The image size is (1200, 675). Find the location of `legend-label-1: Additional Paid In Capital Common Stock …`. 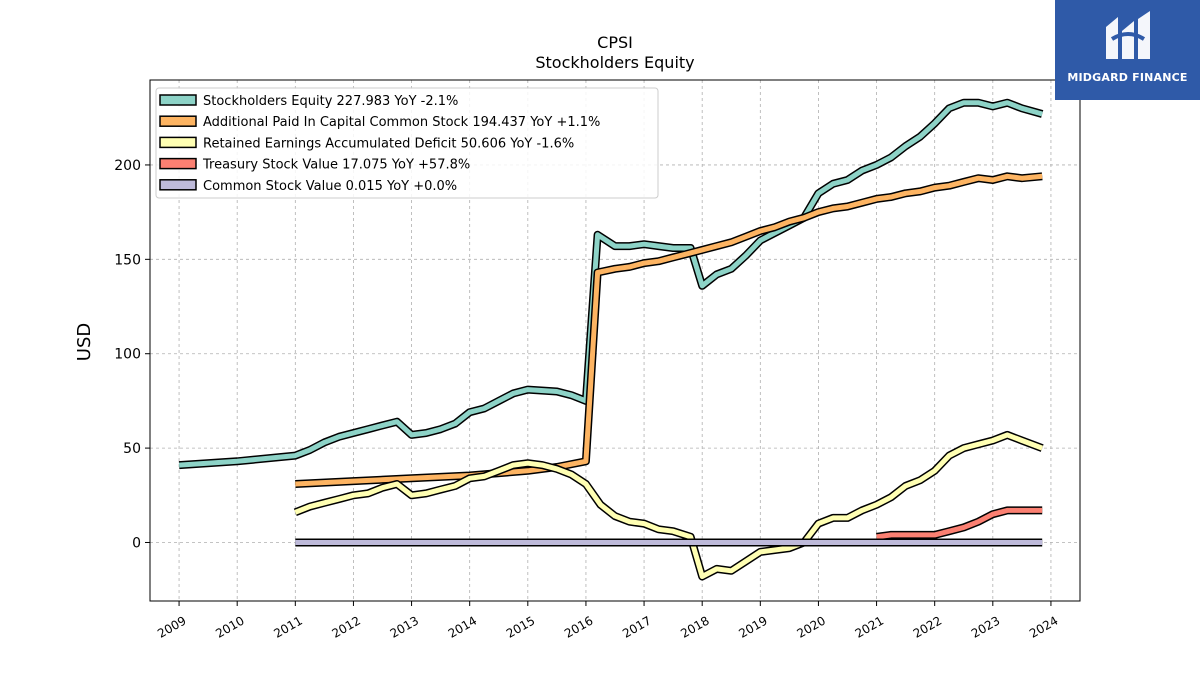

legend-label-1: Additional Paid In Capital Common Stock … is located at coordinates (401, 122).